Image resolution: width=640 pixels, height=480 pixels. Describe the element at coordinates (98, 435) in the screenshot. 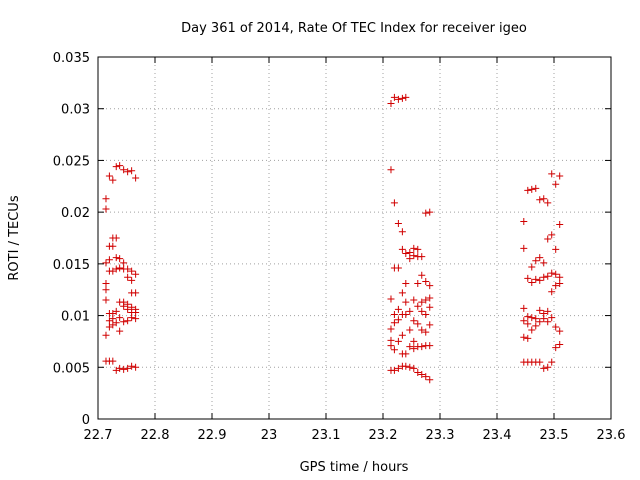

I see `x-tick-label: 22.7` at that location.